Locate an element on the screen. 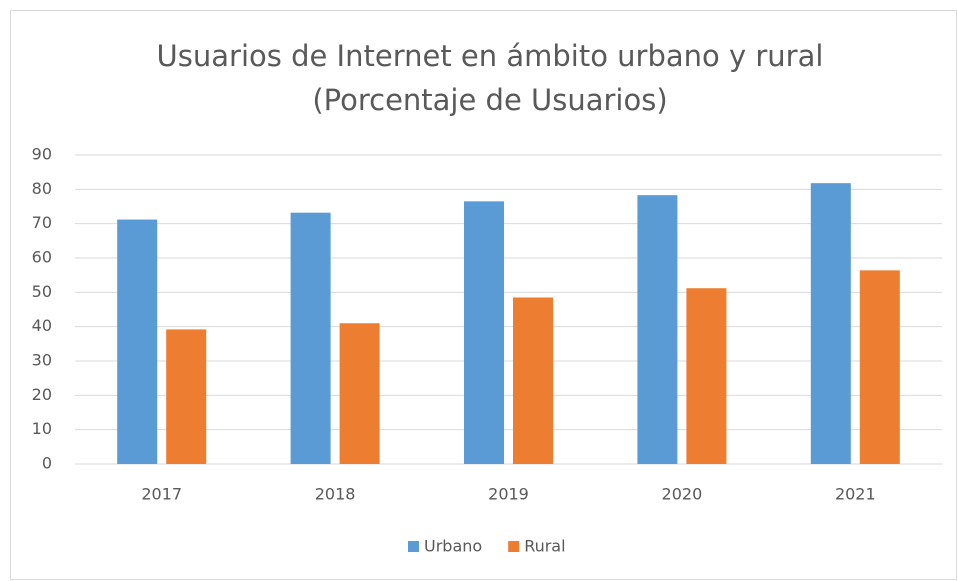  x-tick-label: 2021 is located at coordinates (855, 494).